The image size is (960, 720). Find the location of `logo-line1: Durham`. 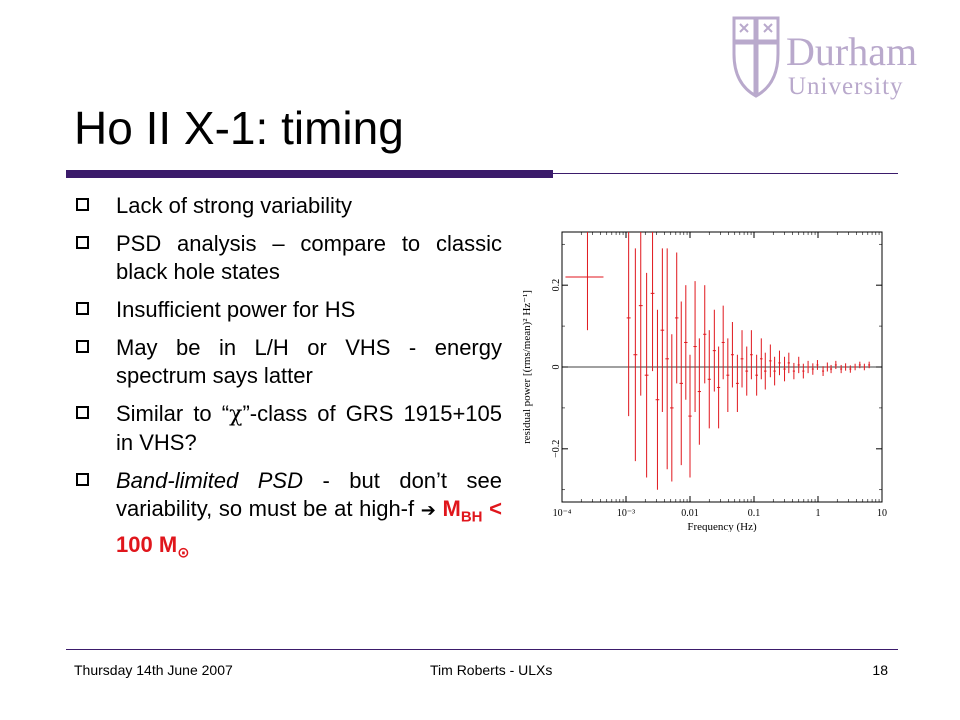

logo-line1: Durham is located at coordinates (852, 51).